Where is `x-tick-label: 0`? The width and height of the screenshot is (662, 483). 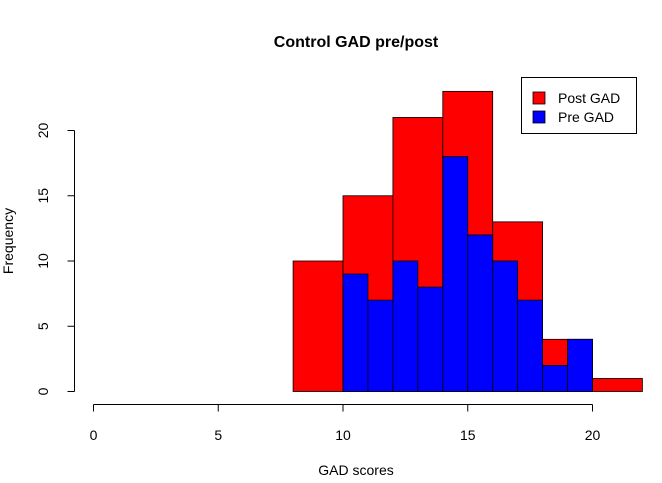 x-tick-label: 0 is located at coordinates (94, 435).